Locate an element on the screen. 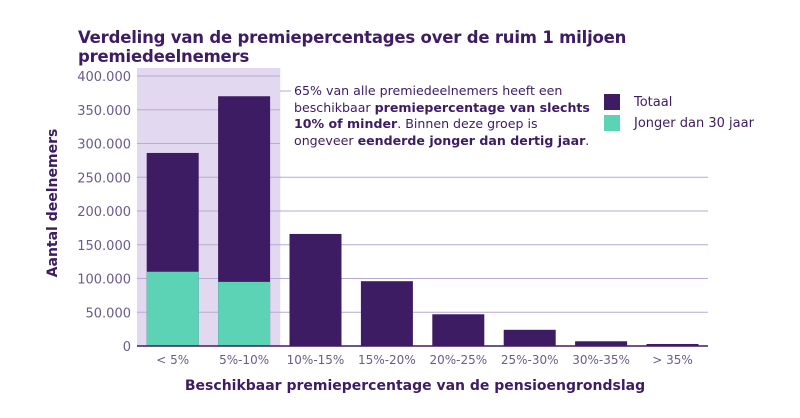  legend-label: Jonger dan 30 jaar is located at coordinates (694, 123).